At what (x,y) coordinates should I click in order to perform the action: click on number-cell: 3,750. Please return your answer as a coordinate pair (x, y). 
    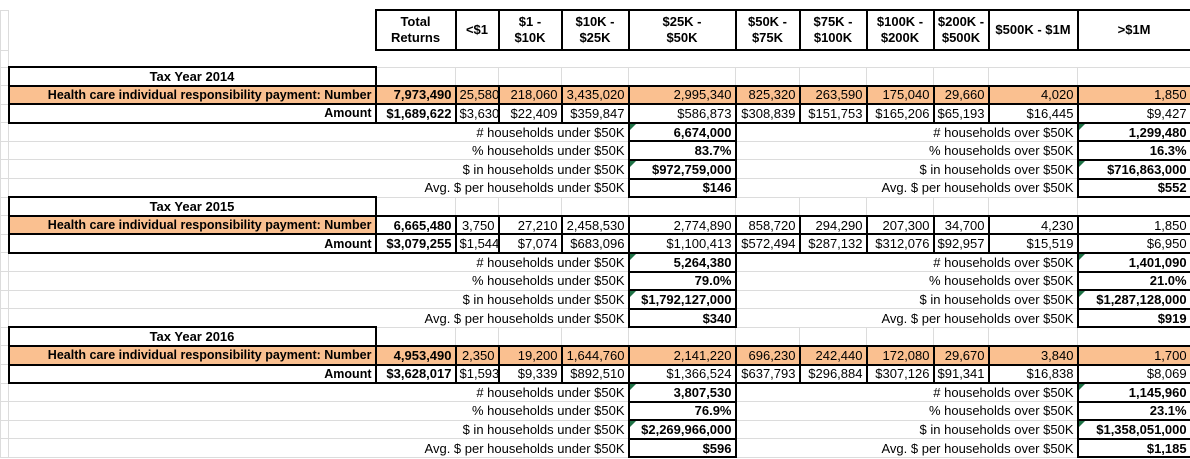
    Looking at the image, I should click on (477, 225).